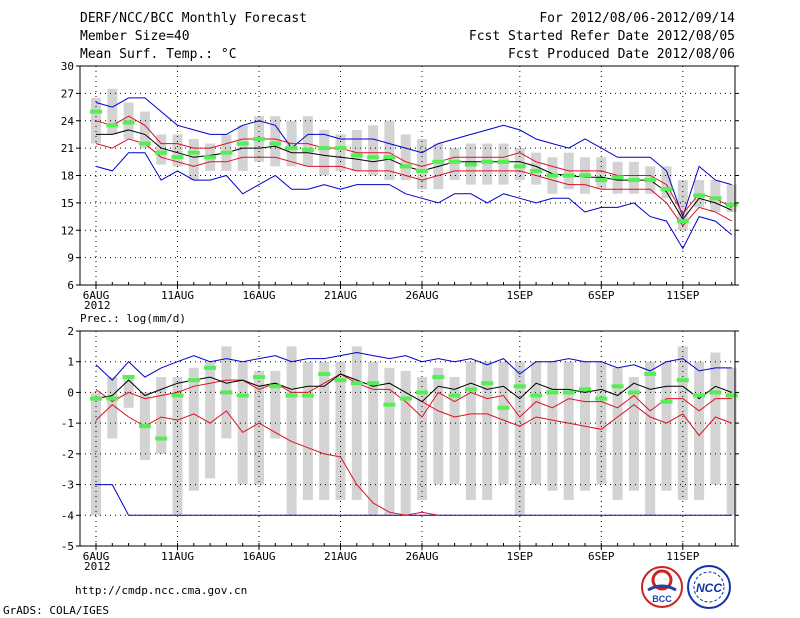  What do you see at coordinates (161, 590) in the screenshot?
I see `footer-url: http://cmdp.ncc.cma.gov.cn` at bounding box center [161, 590].